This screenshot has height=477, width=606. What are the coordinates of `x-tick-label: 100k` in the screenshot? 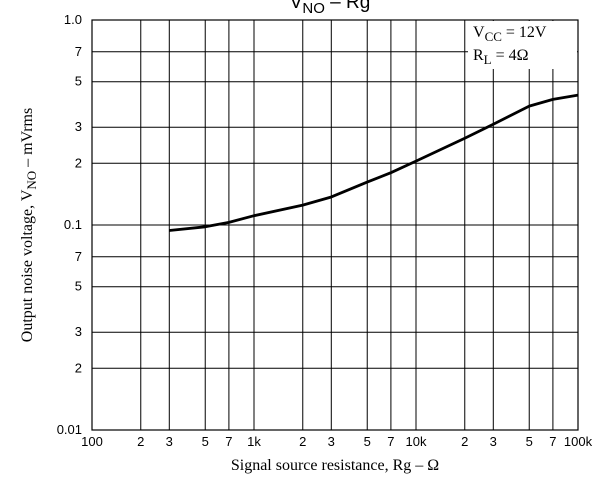 It's located at (578, 441).